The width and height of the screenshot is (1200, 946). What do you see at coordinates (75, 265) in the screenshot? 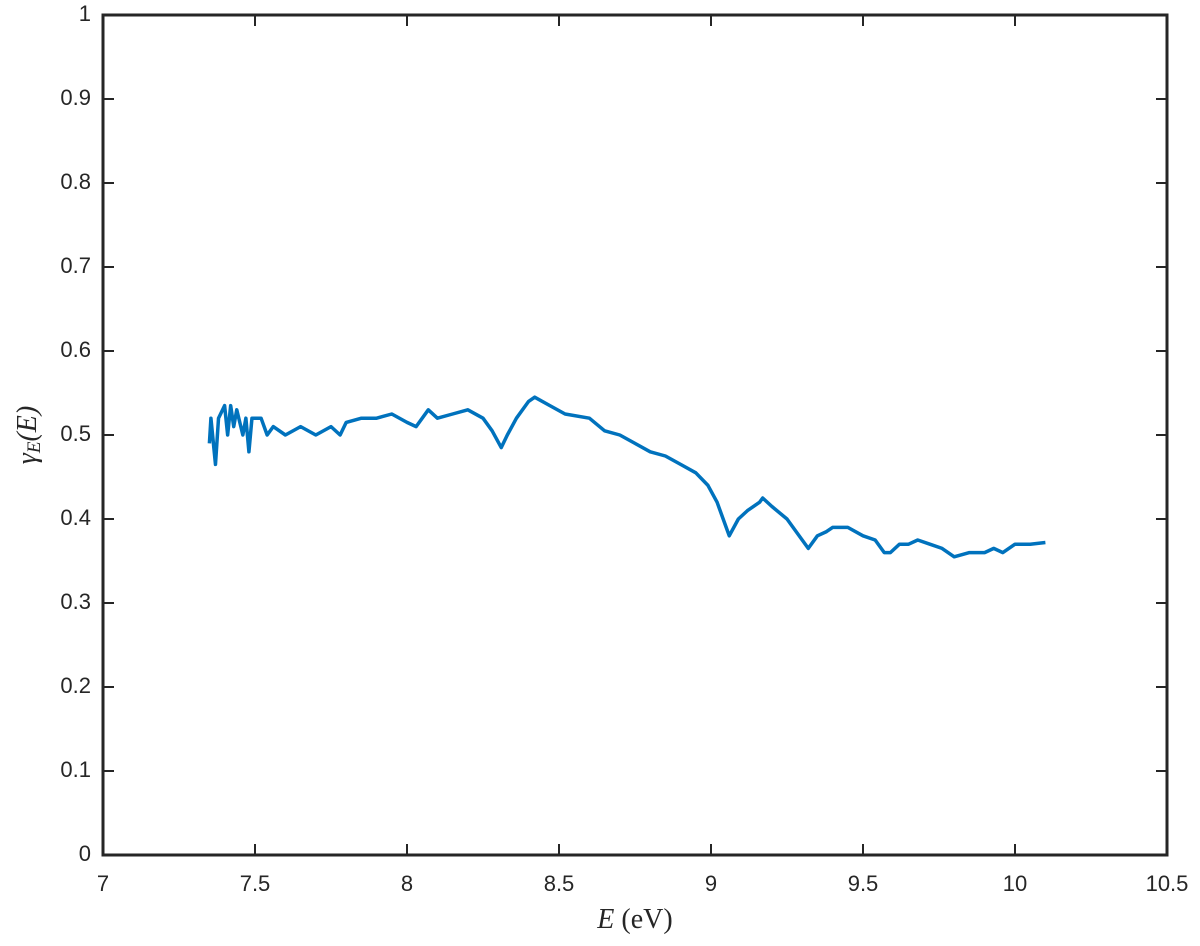
I see `y-tick-label: 0.7` at bounding box center [75, 265].